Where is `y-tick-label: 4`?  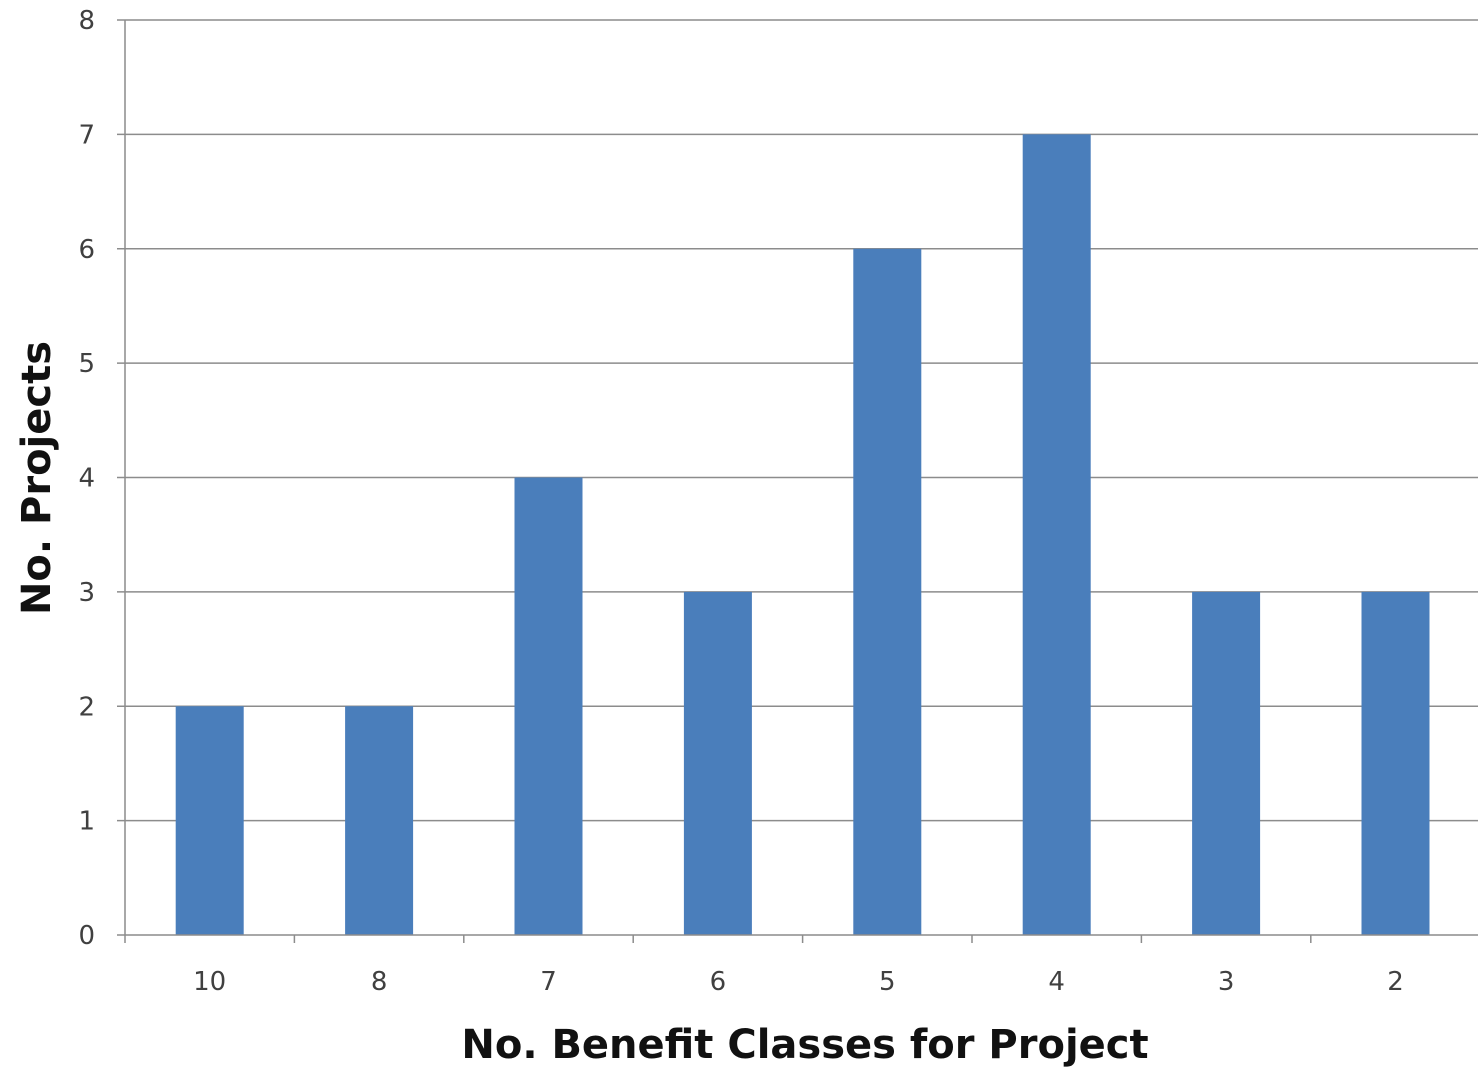
y-tick-label: 4 is located at coordinates (86, 479).